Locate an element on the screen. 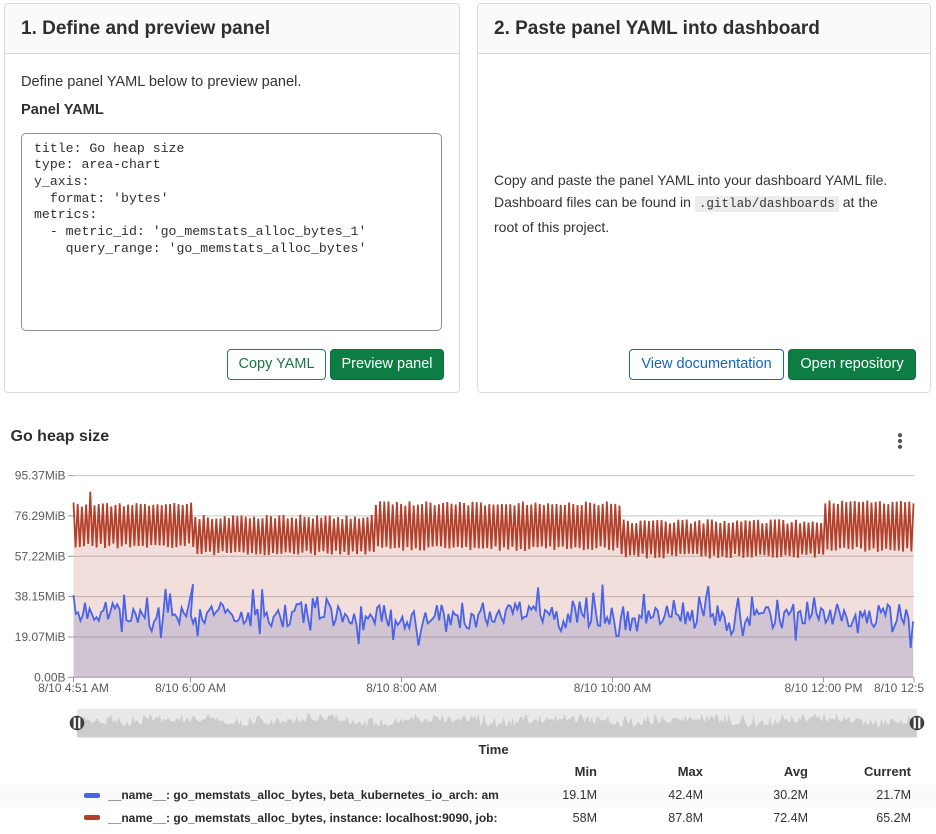  svg-text: 8/10 8:00 AM is located at coordinates (401, 688).